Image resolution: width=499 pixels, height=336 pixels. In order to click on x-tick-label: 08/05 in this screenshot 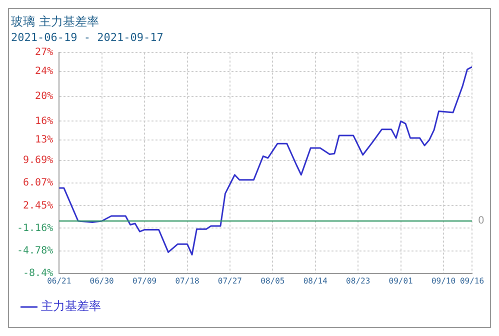, I will do `click(272, 281)`.